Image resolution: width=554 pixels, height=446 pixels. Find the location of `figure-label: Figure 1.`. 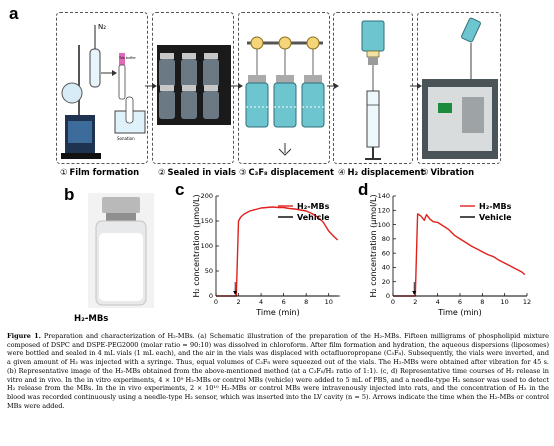

figure-label: Figure 1. is located at coordinates (24, 336).